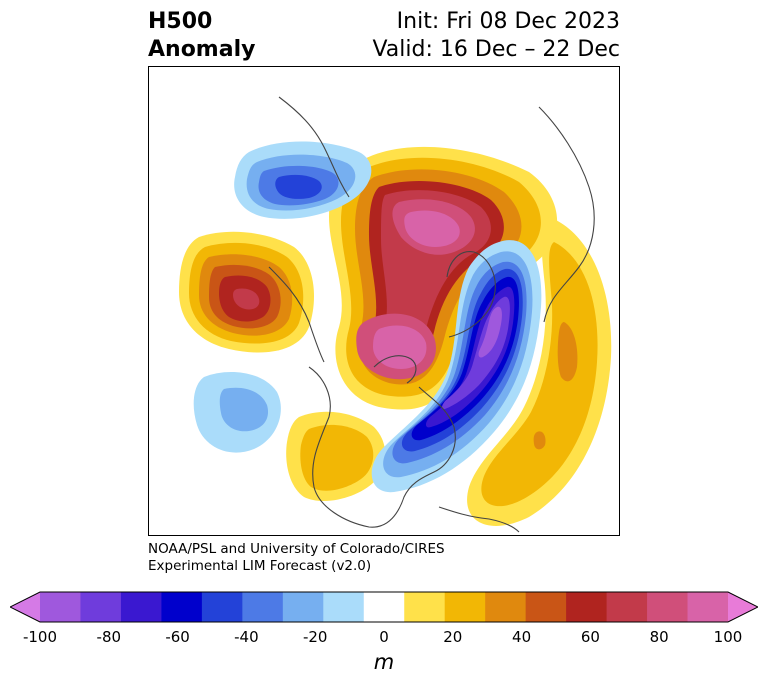  What do you see at coordinates (315, 637) in the screenshot?
I see `colorbar-tick-label: -20` at bounding box center [315, 637].